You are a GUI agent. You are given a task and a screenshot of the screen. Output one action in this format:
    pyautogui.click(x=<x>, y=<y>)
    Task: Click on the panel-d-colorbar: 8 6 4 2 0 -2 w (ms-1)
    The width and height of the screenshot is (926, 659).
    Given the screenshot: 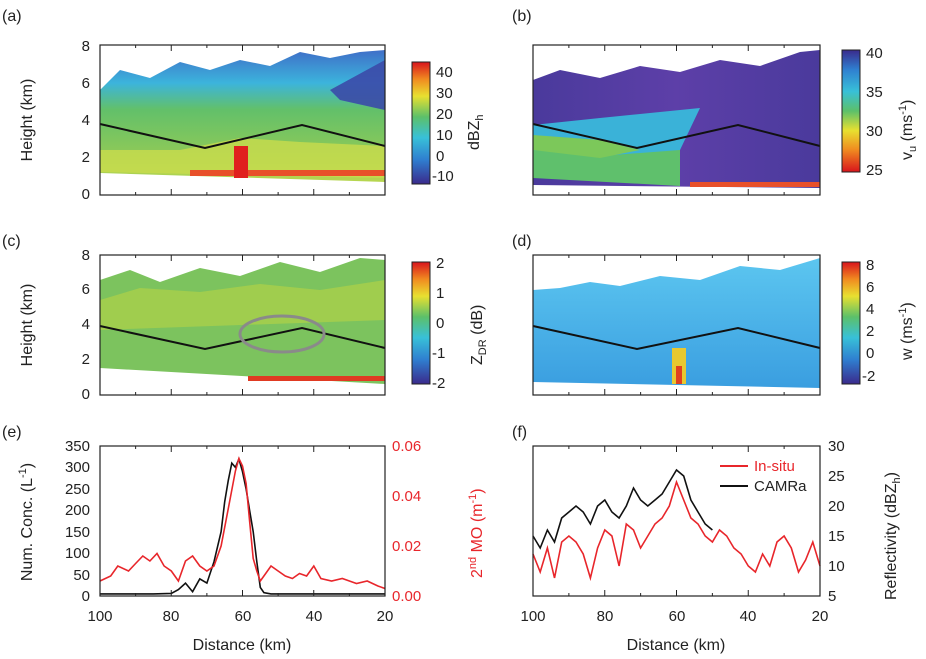 What is the action you would take?
    pyautogui.click(x=878, y=321)
    